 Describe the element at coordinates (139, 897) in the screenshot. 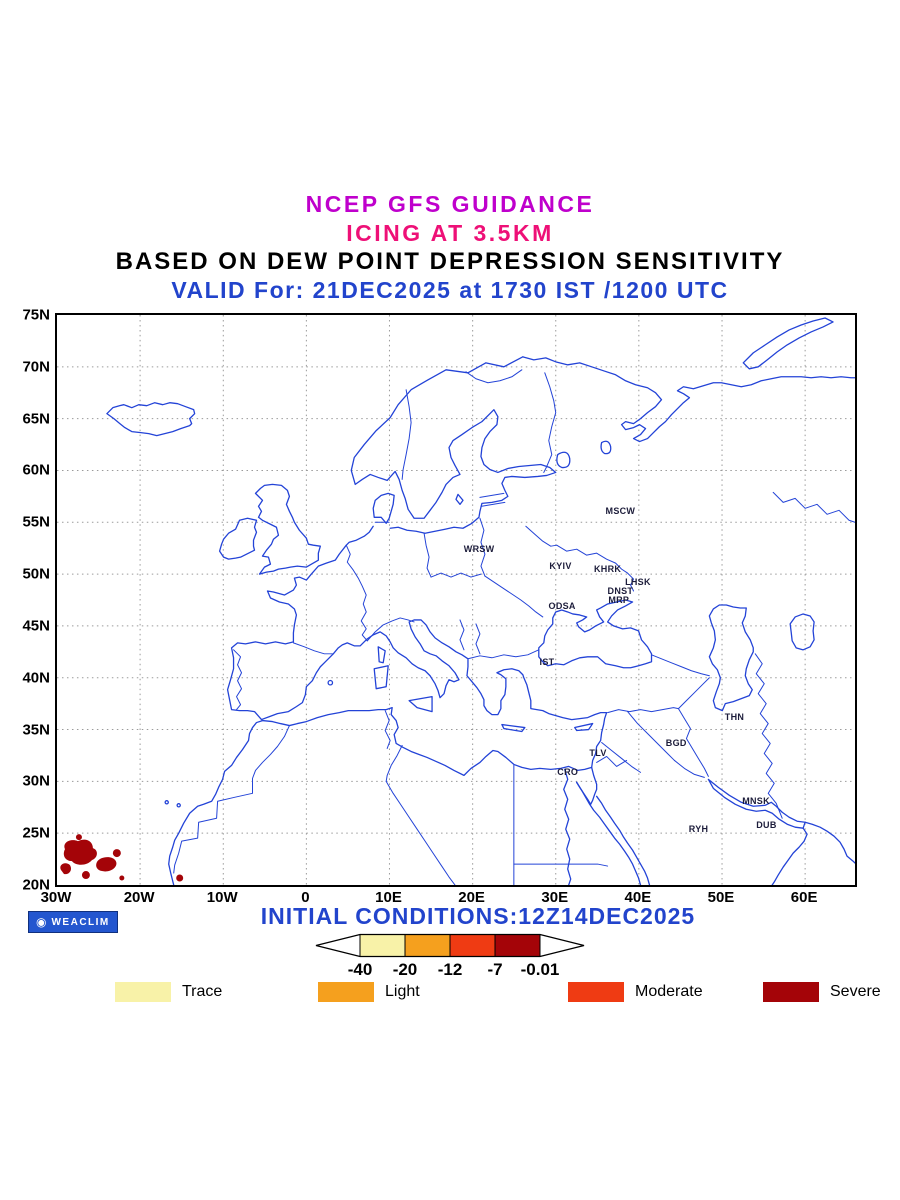

I see `lon-tick-label: 20W` at that location.